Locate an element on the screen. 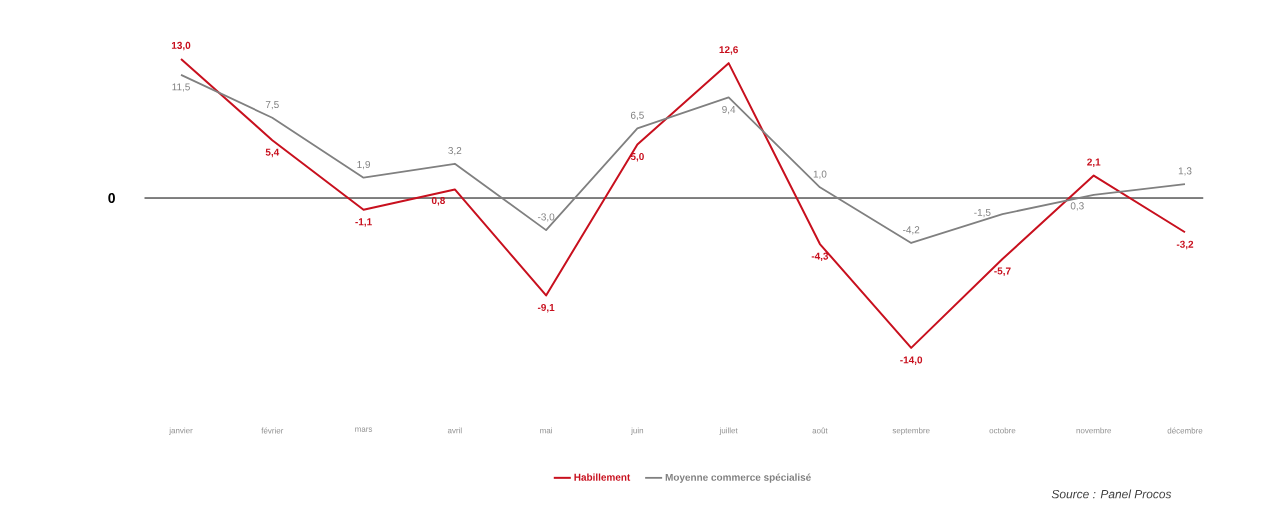 The height and width of the screenshot is (516, 1281). legend-label: Habillement is located at coordinates (602, 477).